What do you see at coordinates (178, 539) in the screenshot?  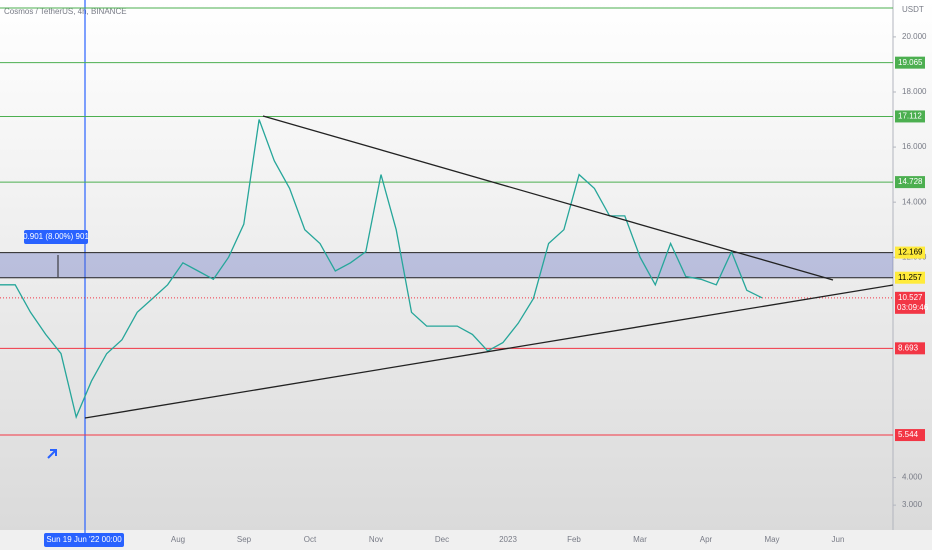 I see `x-tick-label: Aug` at bounding box center [178, 539].